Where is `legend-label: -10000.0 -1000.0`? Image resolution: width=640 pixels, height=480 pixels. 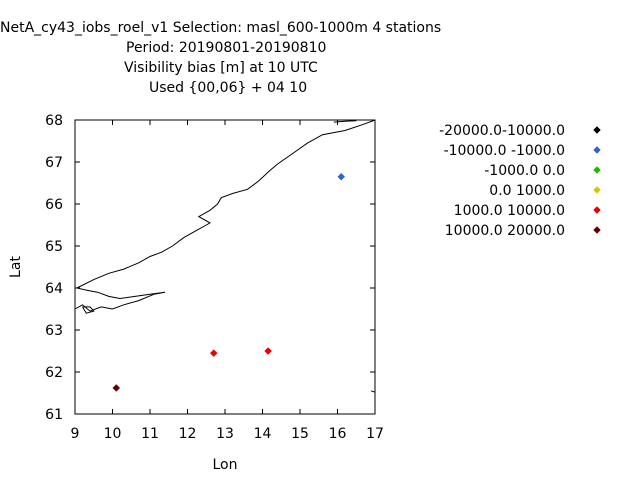
legend-label: -10000.0 -1000.0 is located at coordinates (504, 151).